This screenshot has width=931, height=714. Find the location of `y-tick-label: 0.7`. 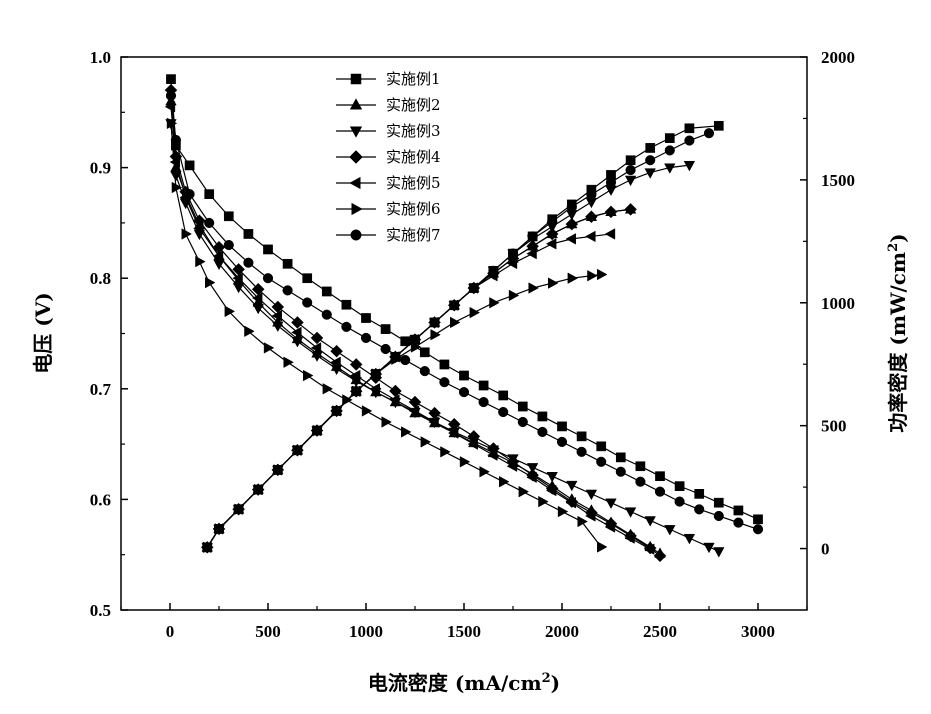

y-tick-label: 0.7 is located at coordinates (101, 389).